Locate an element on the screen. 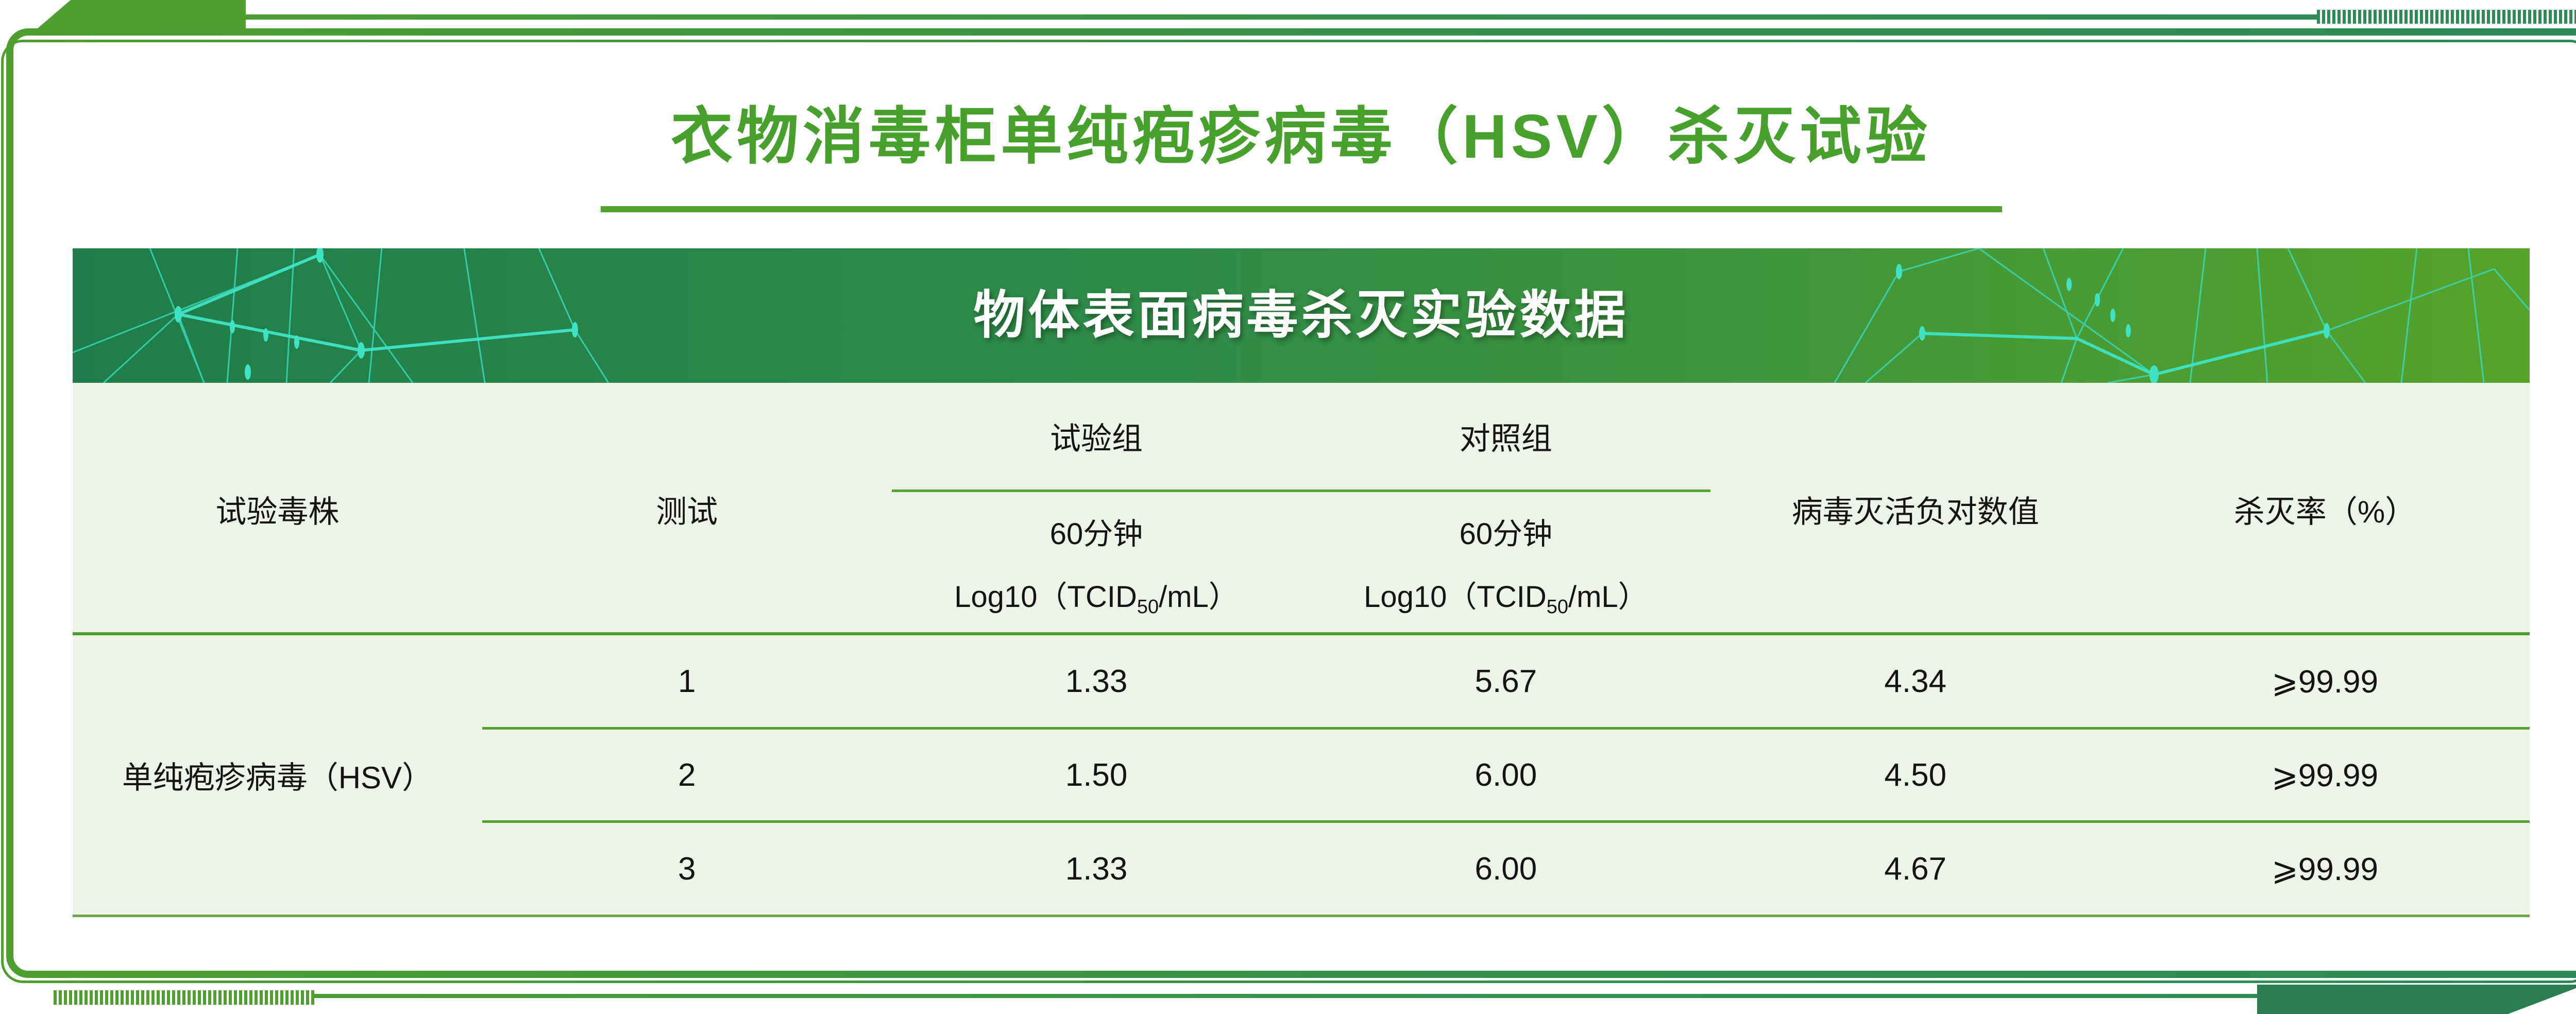 This screenshot has width=2576, height=1014. cell-neg-log: 4.67 is located at coordinates (1915, 869).